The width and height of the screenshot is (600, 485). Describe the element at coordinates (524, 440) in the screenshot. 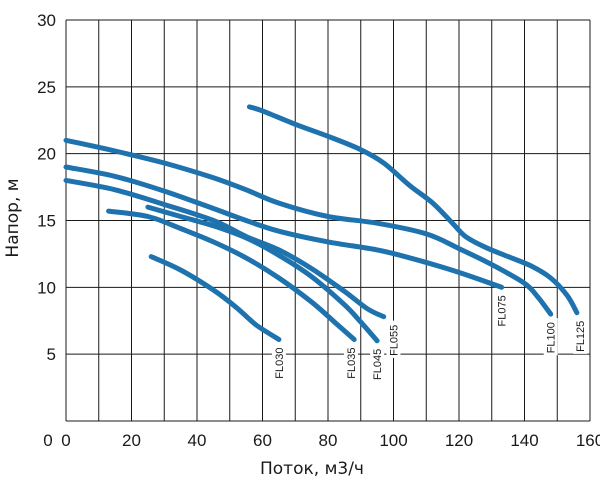

I see `x-tick-label: 140` at that location.